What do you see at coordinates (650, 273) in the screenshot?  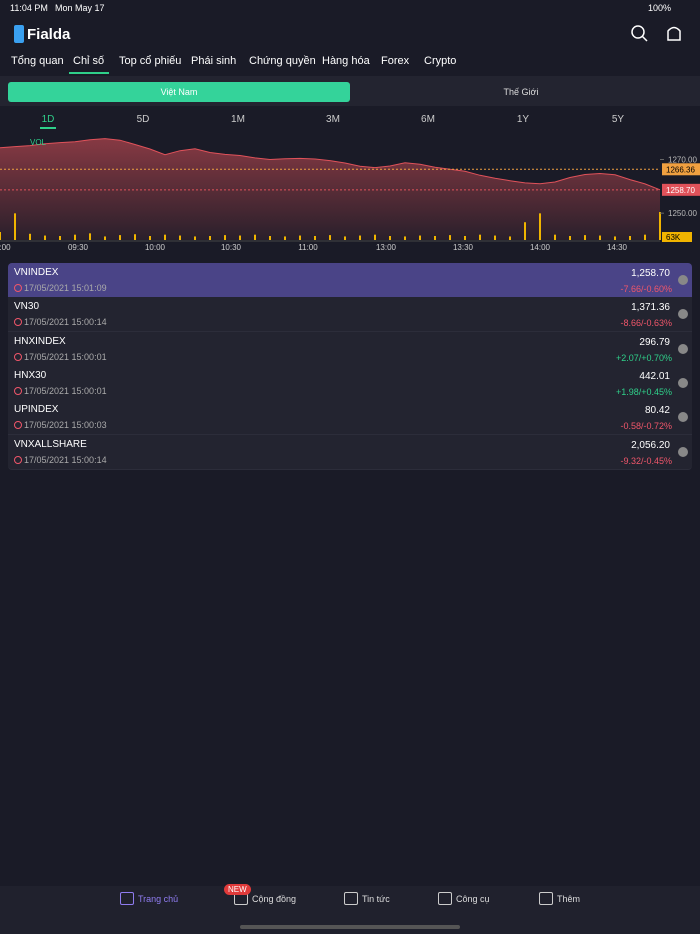 I see `index-price: 1,258.70` at bounding box center [650, 273].